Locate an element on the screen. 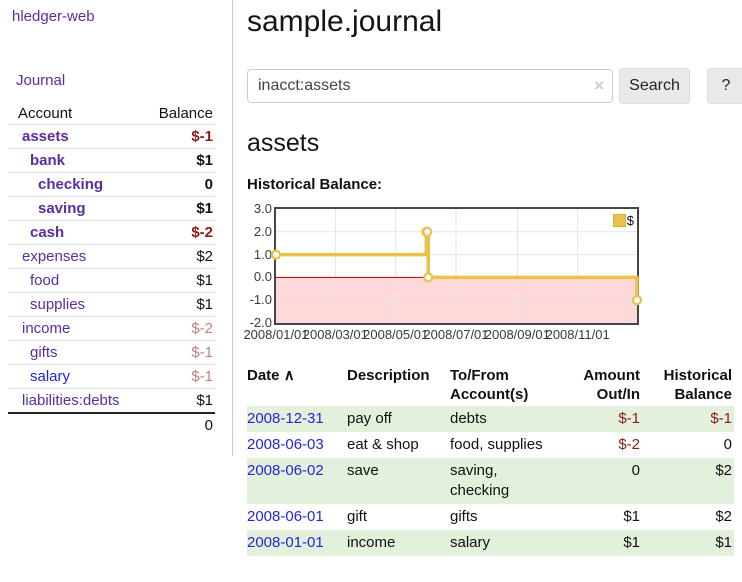 Image resolution: width=742 pixels, height=582 pixels. transaction-description: pay off is located at coordinates (369, 418).